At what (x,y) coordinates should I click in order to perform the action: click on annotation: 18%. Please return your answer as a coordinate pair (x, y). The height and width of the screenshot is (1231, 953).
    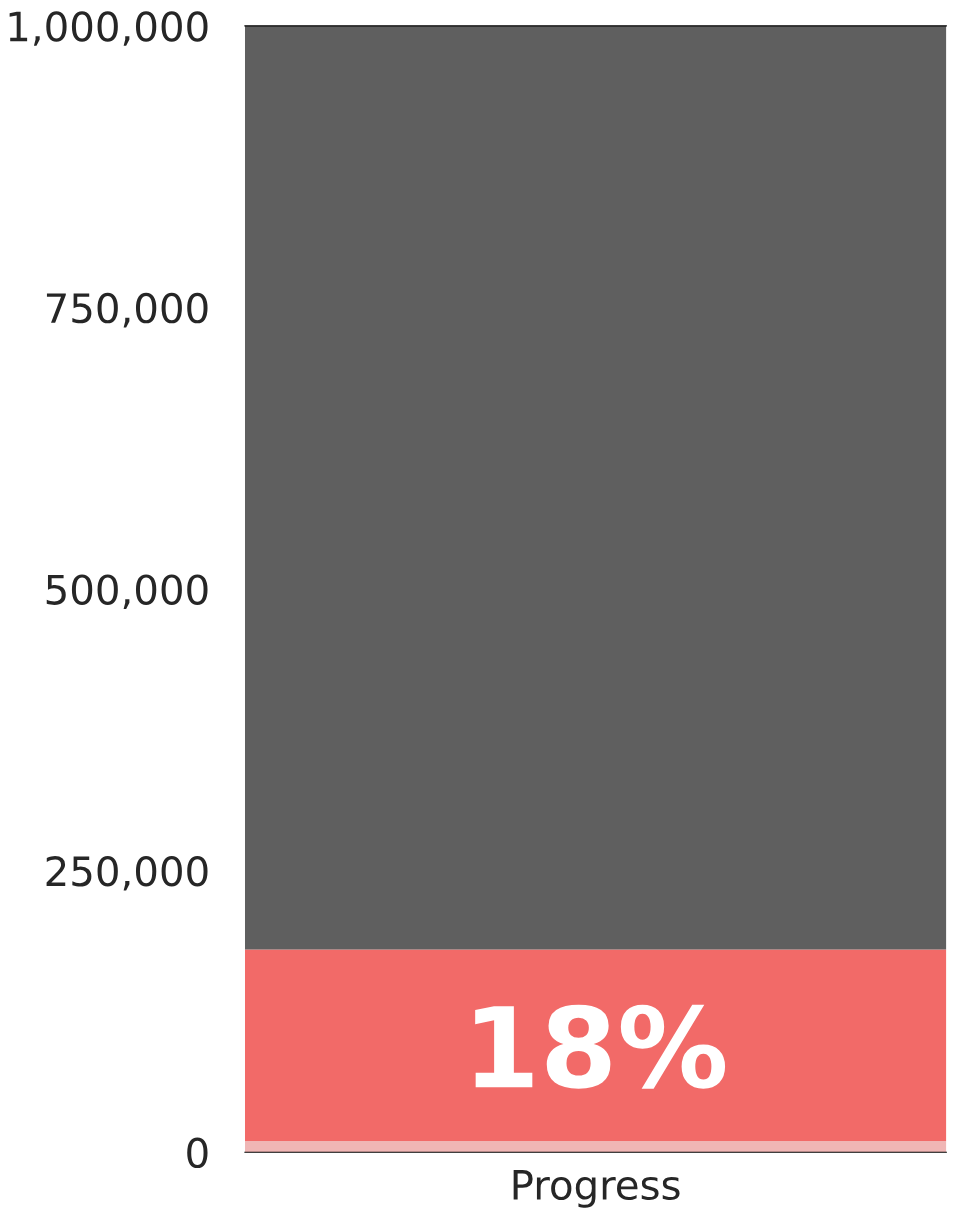
    Looking at the image, I should click on (600, 1046).